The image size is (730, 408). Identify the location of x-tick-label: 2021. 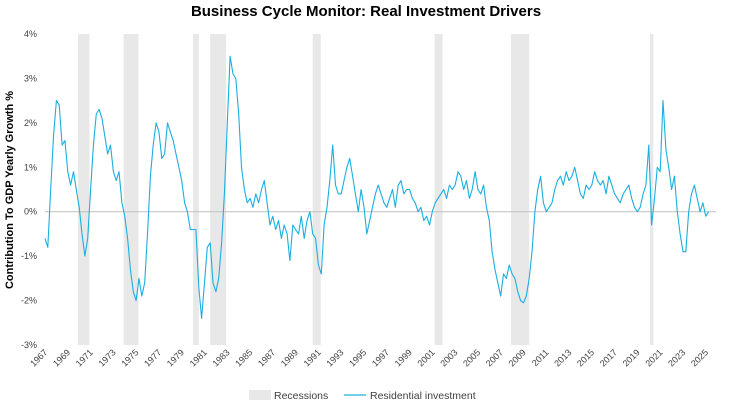
(653, 357).